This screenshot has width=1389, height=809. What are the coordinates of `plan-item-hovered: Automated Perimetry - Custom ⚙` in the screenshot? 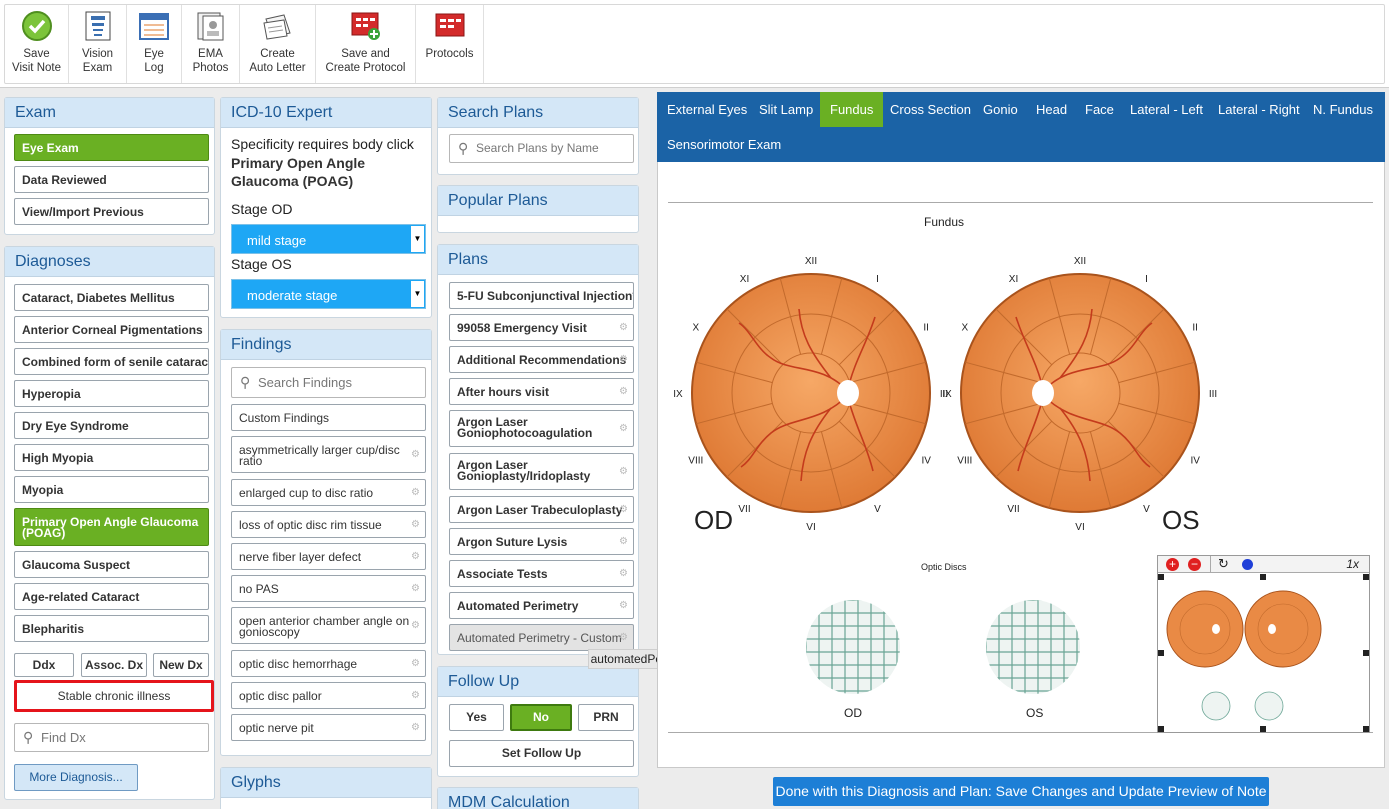 It's located at (541, 637).